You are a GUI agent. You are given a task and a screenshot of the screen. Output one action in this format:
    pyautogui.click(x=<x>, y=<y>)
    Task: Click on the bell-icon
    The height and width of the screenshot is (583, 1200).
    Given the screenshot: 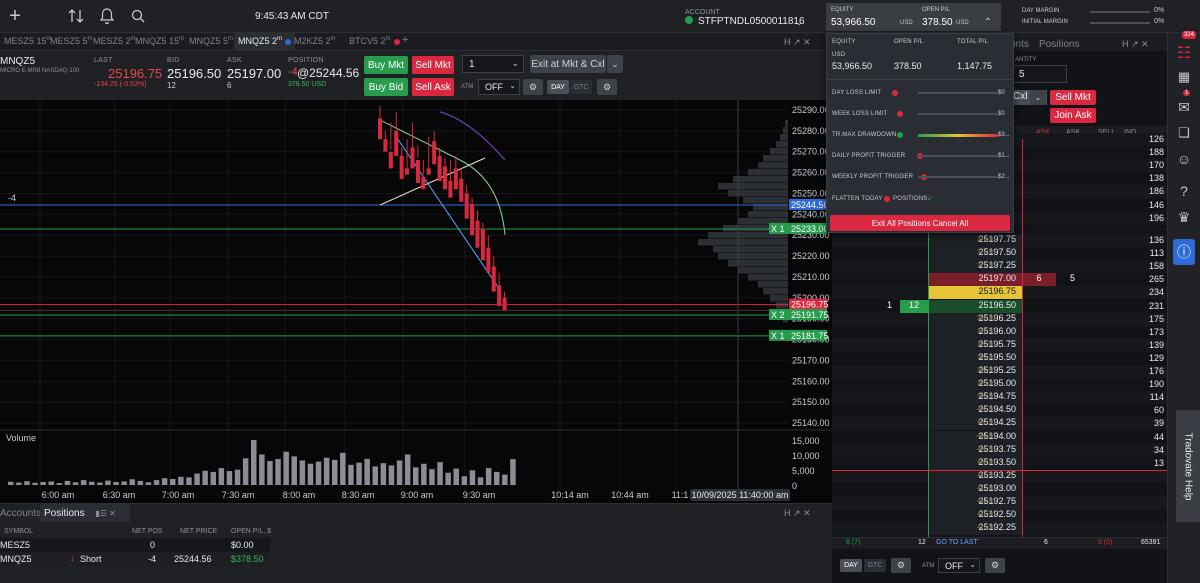 What is the action you would take?
    pyautogui.click(x=107, y=16)
    